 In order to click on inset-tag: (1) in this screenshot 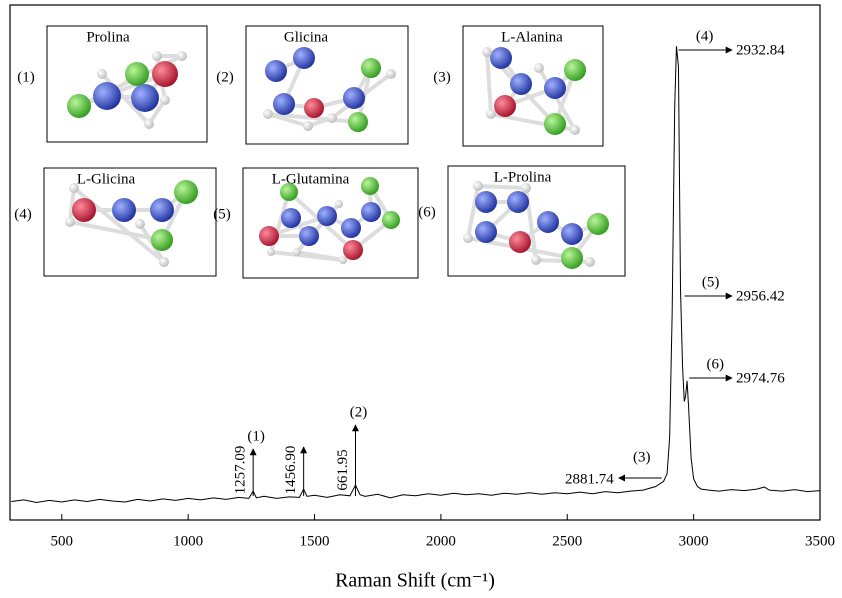, I will do `click(26, 77)`.